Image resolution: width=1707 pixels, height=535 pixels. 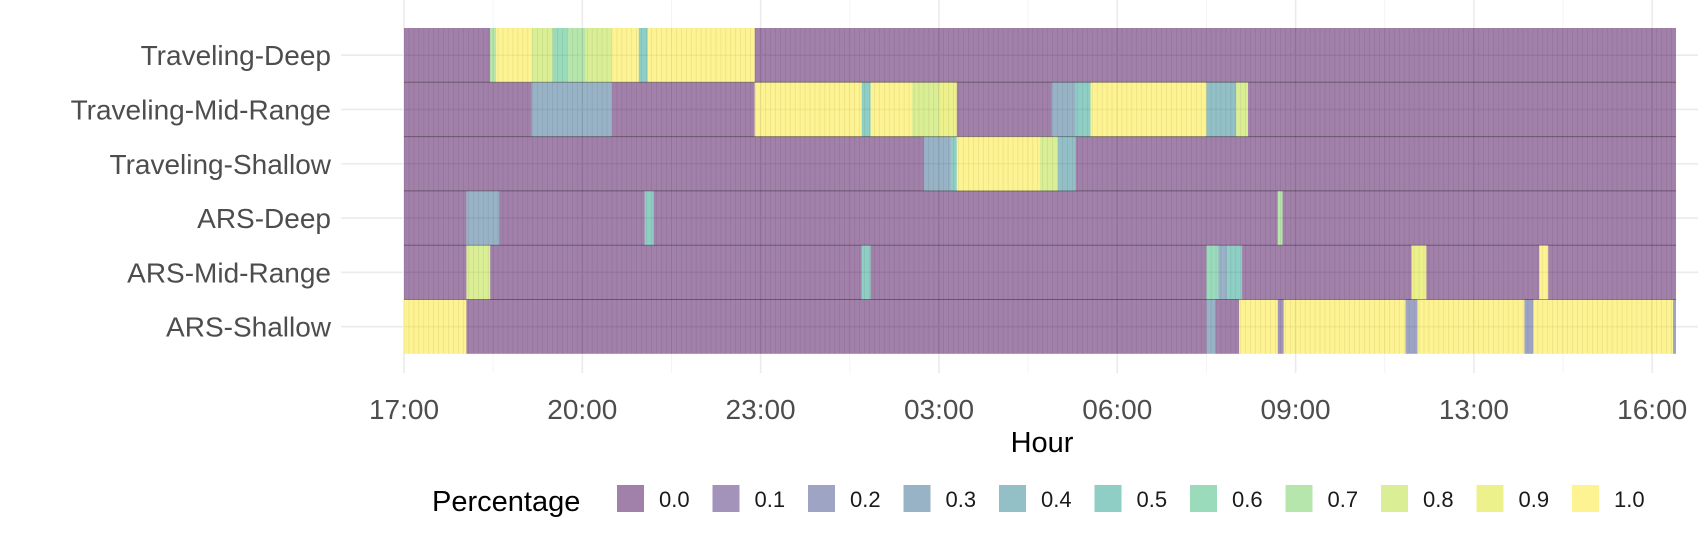 I want to click on x-tick-label: 09:00, so click(x=1296, y=409).